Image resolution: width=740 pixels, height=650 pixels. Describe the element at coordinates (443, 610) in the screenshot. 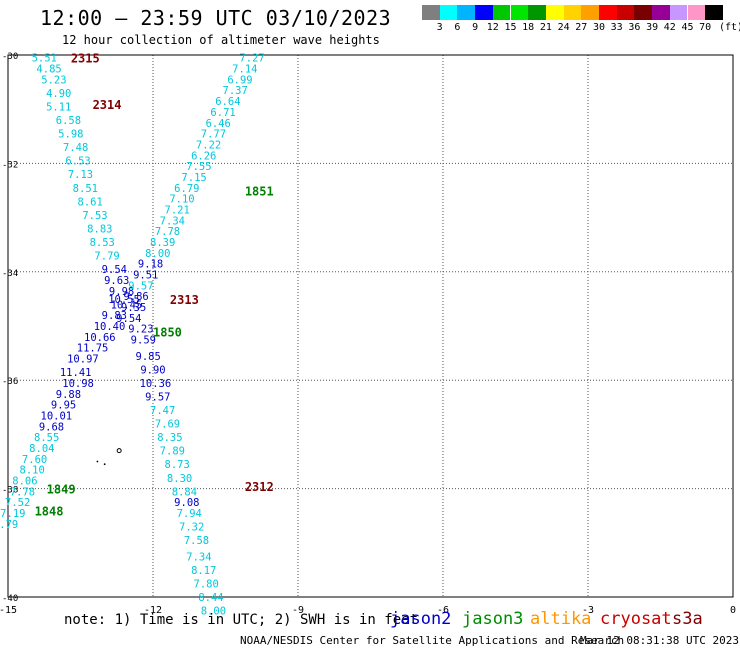

I see `x-tick-label: -6` at that location.